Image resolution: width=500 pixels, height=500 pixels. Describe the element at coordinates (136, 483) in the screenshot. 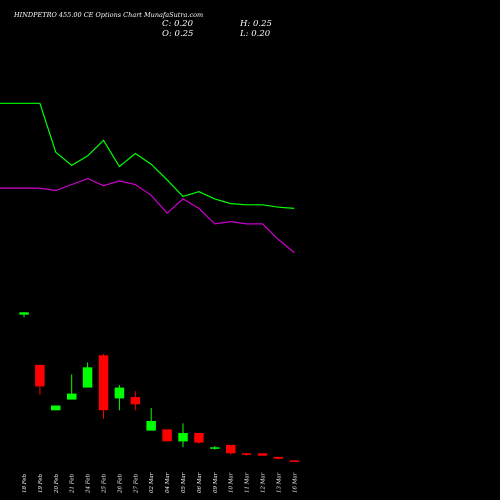

I see `x-tick-label: 27 Feb` at that location.